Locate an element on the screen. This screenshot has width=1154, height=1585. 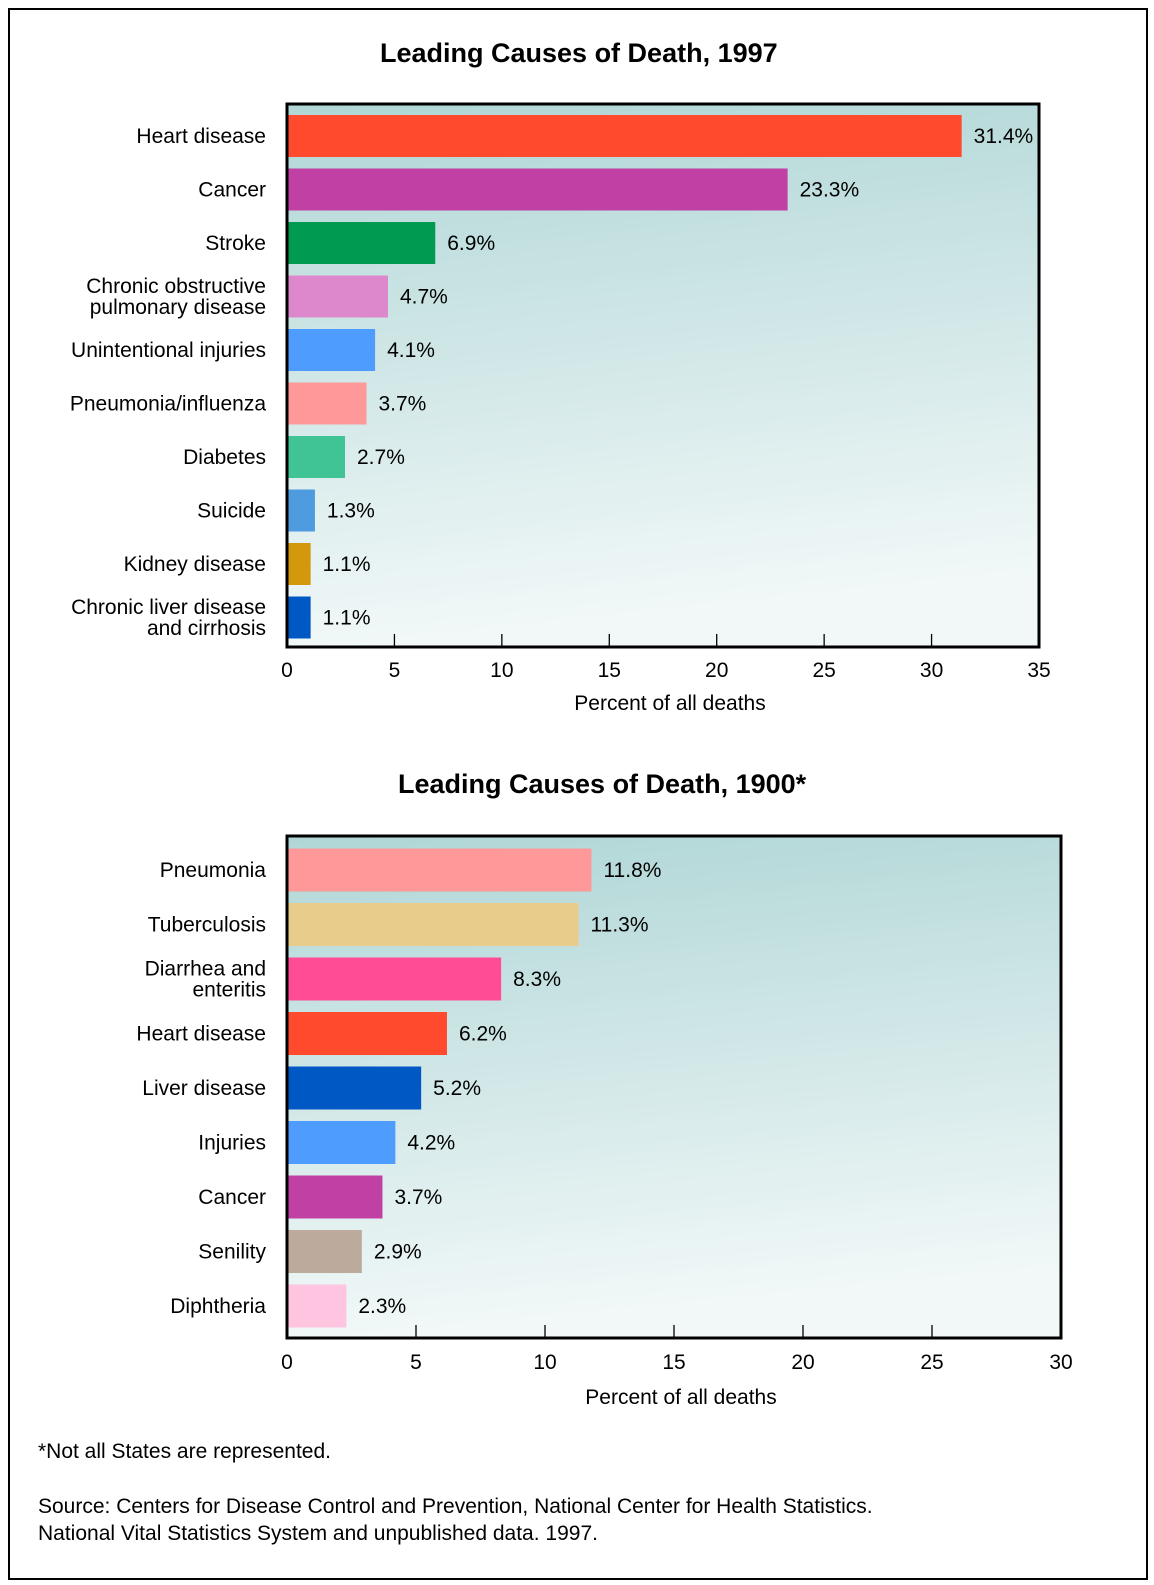
category-label-1997-7: Suicide is located at coordinates (231, 511).